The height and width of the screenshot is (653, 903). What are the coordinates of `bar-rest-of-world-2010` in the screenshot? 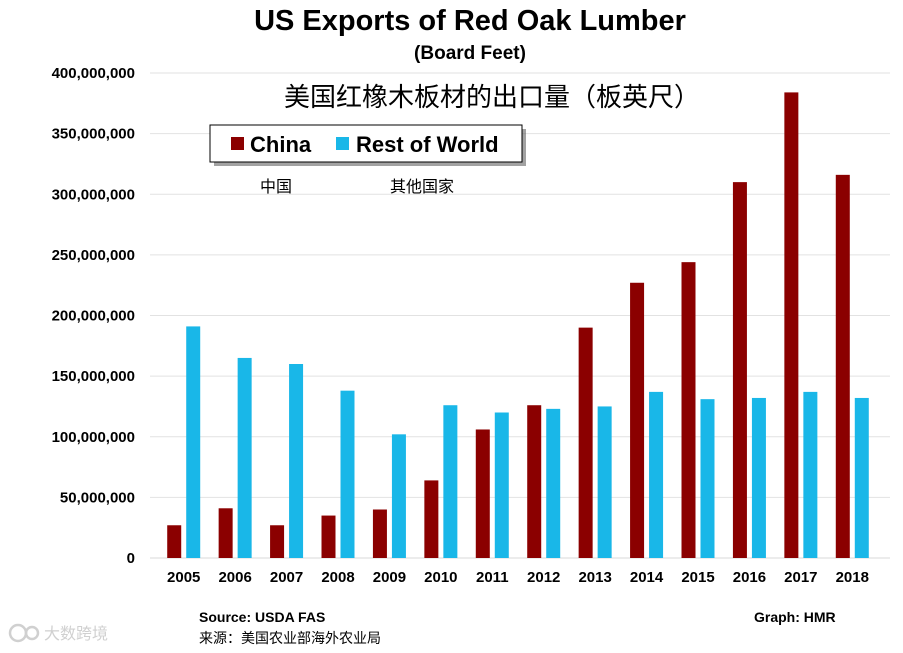 It's located at (450, 481).